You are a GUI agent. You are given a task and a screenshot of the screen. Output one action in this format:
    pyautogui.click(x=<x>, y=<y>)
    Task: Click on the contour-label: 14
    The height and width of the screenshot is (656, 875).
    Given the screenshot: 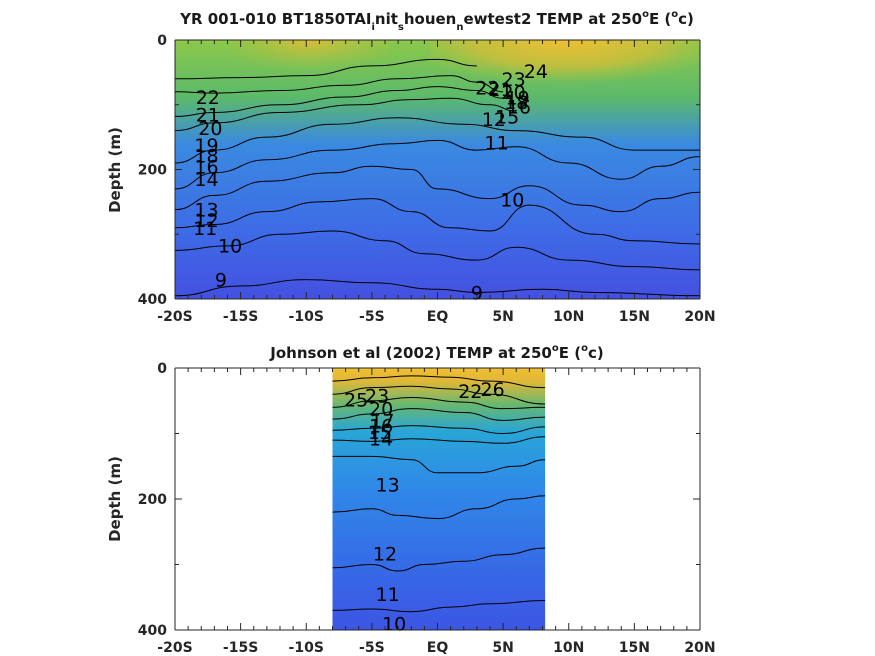 What is the action you would take?
    pyautogui.click(x=381, y=440)
    